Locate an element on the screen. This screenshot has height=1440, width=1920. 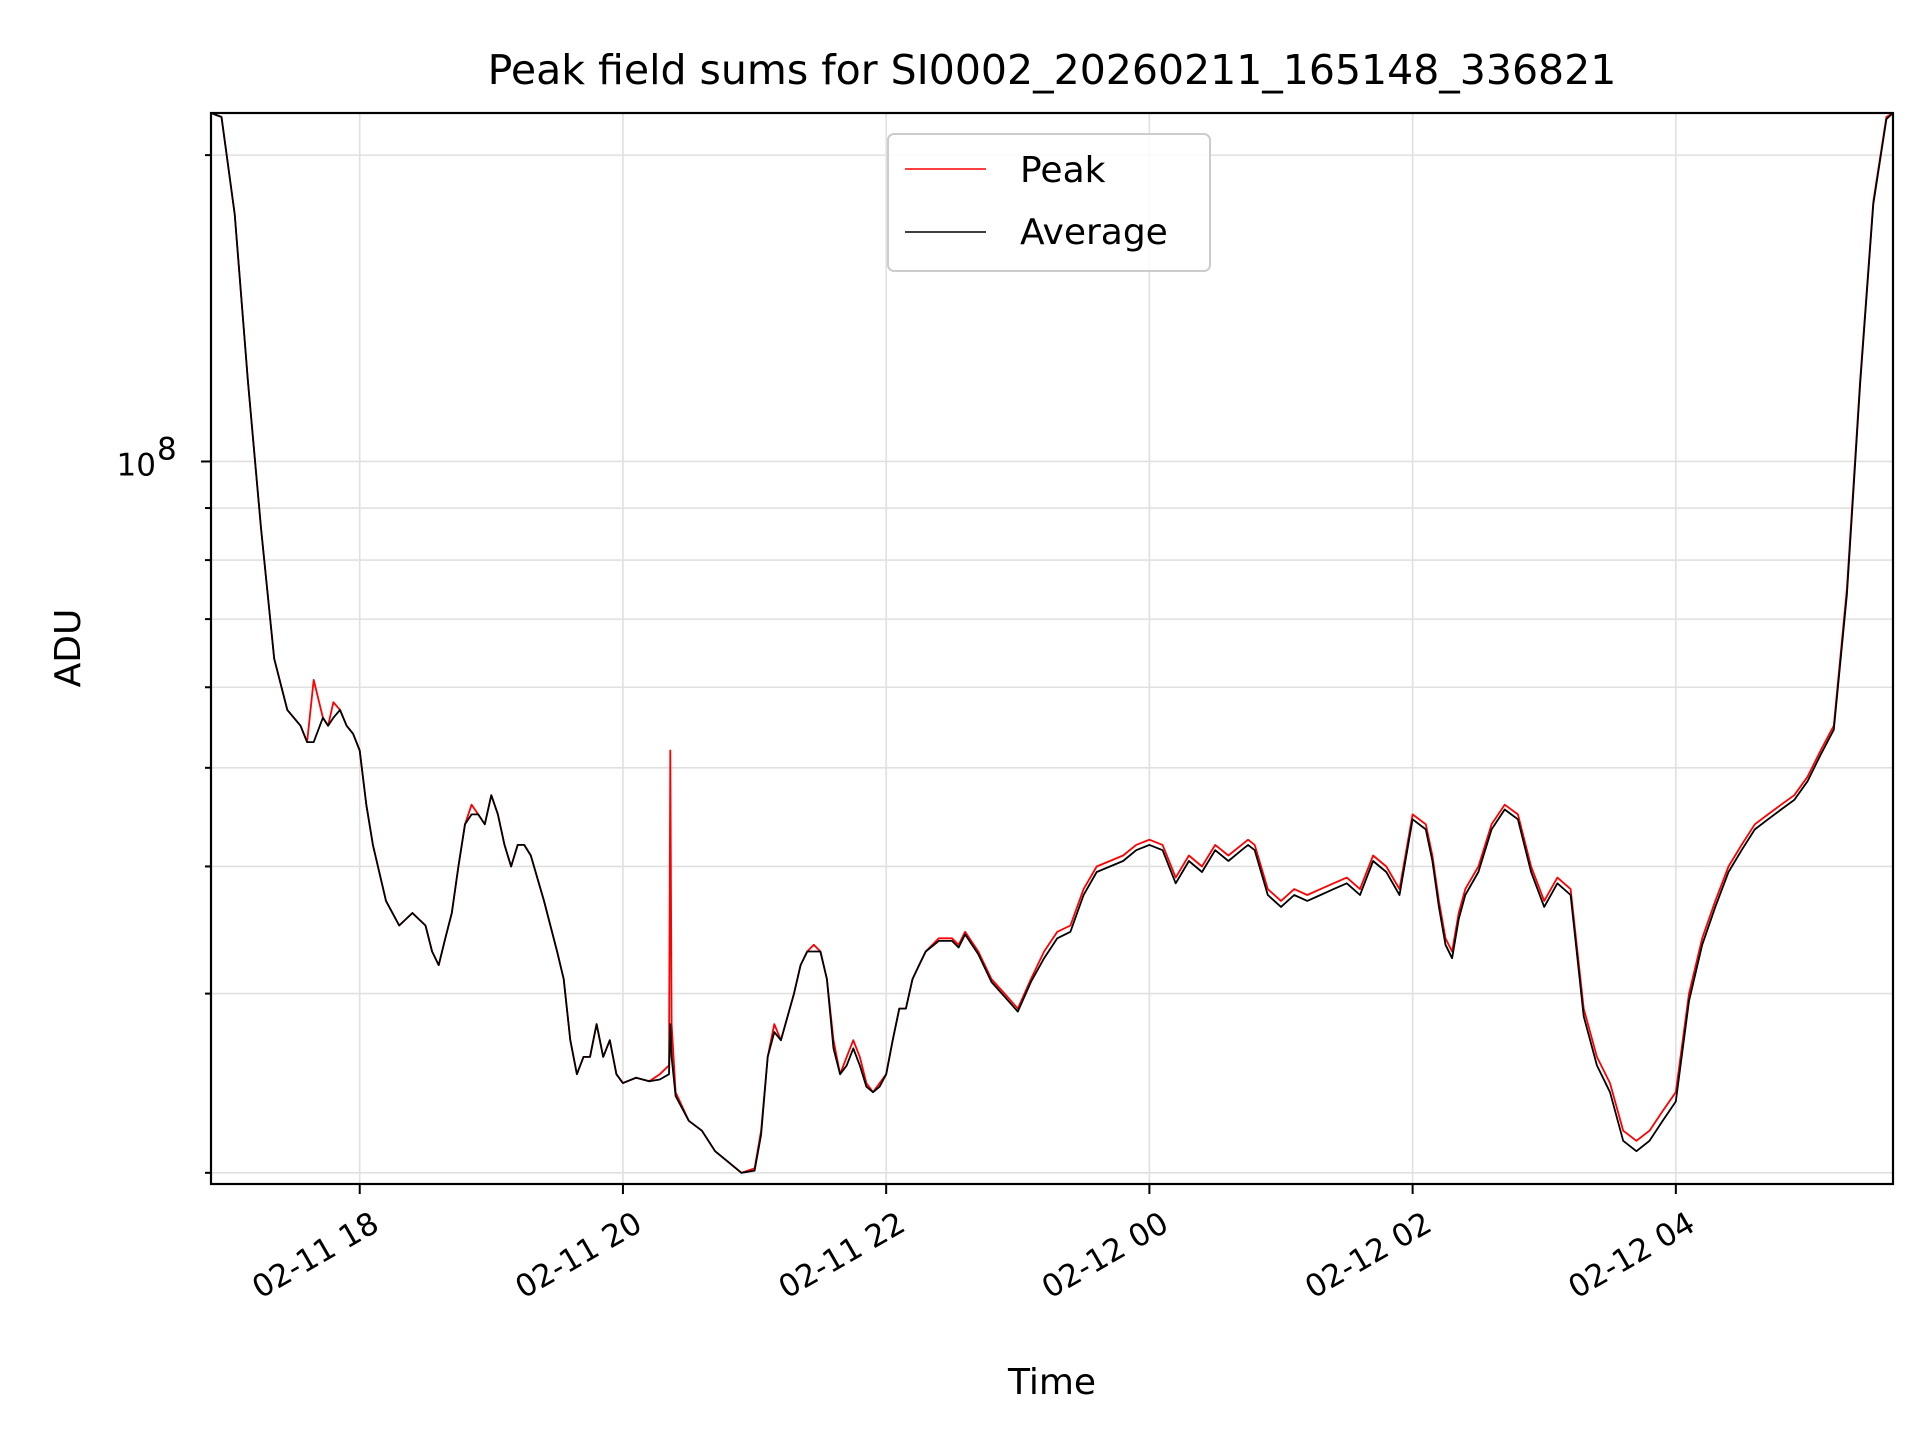
y-tick-label-base: 10 is located at coordinates (136, 465).